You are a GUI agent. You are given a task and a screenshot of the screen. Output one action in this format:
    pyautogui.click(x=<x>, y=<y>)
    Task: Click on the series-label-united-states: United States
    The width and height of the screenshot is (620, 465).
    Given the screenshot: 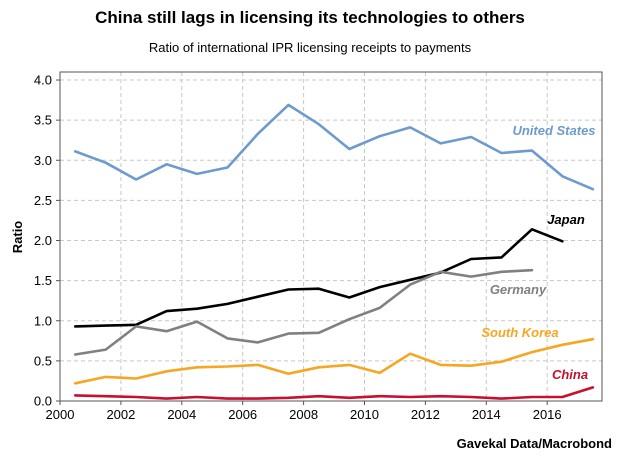 What is the action you would take?
    pyautogui.click(x=553, y=130)
    